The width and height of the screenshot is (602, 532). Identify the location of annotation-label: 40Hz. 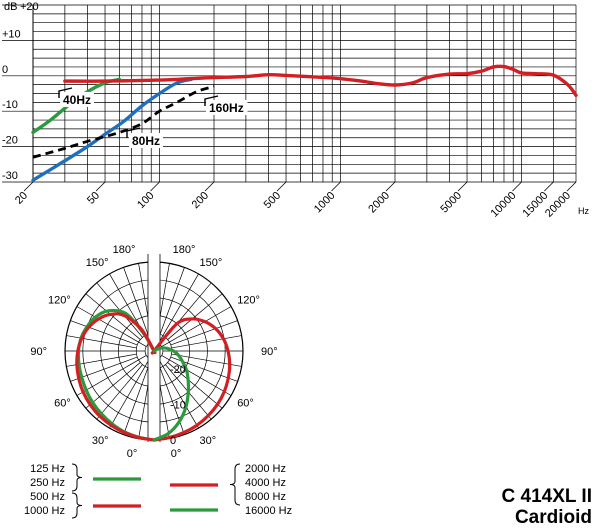
(77, 100).